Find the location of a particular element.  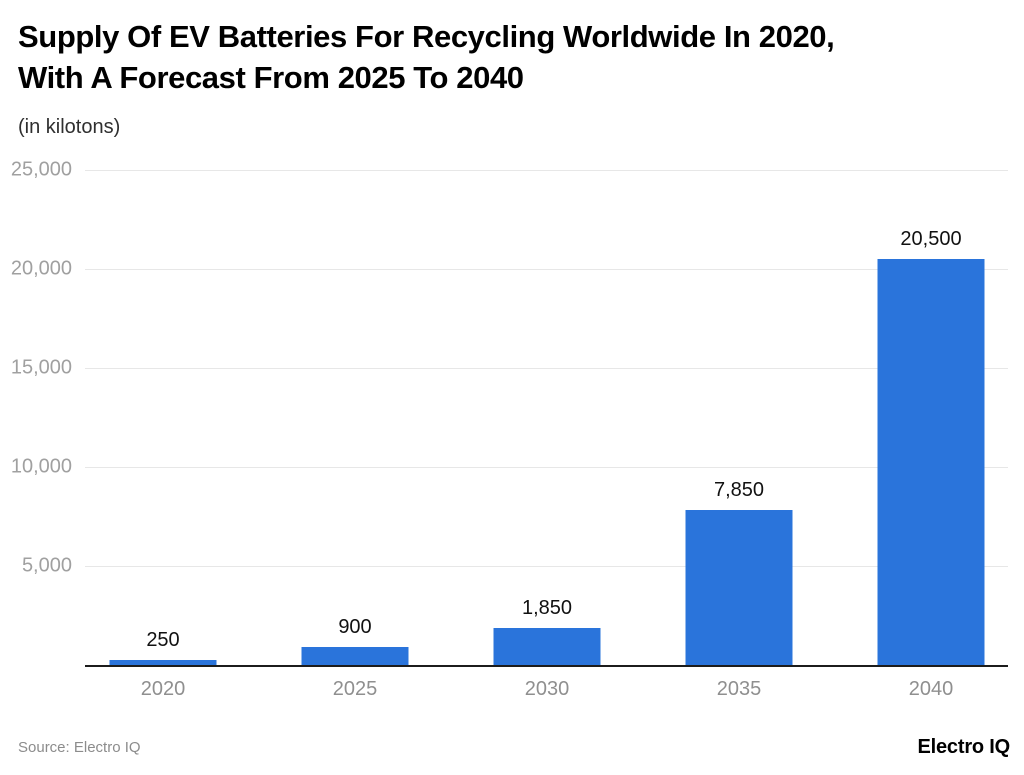

y-axis-label-5,000: 5,000 is located at coordinates (46, 565).